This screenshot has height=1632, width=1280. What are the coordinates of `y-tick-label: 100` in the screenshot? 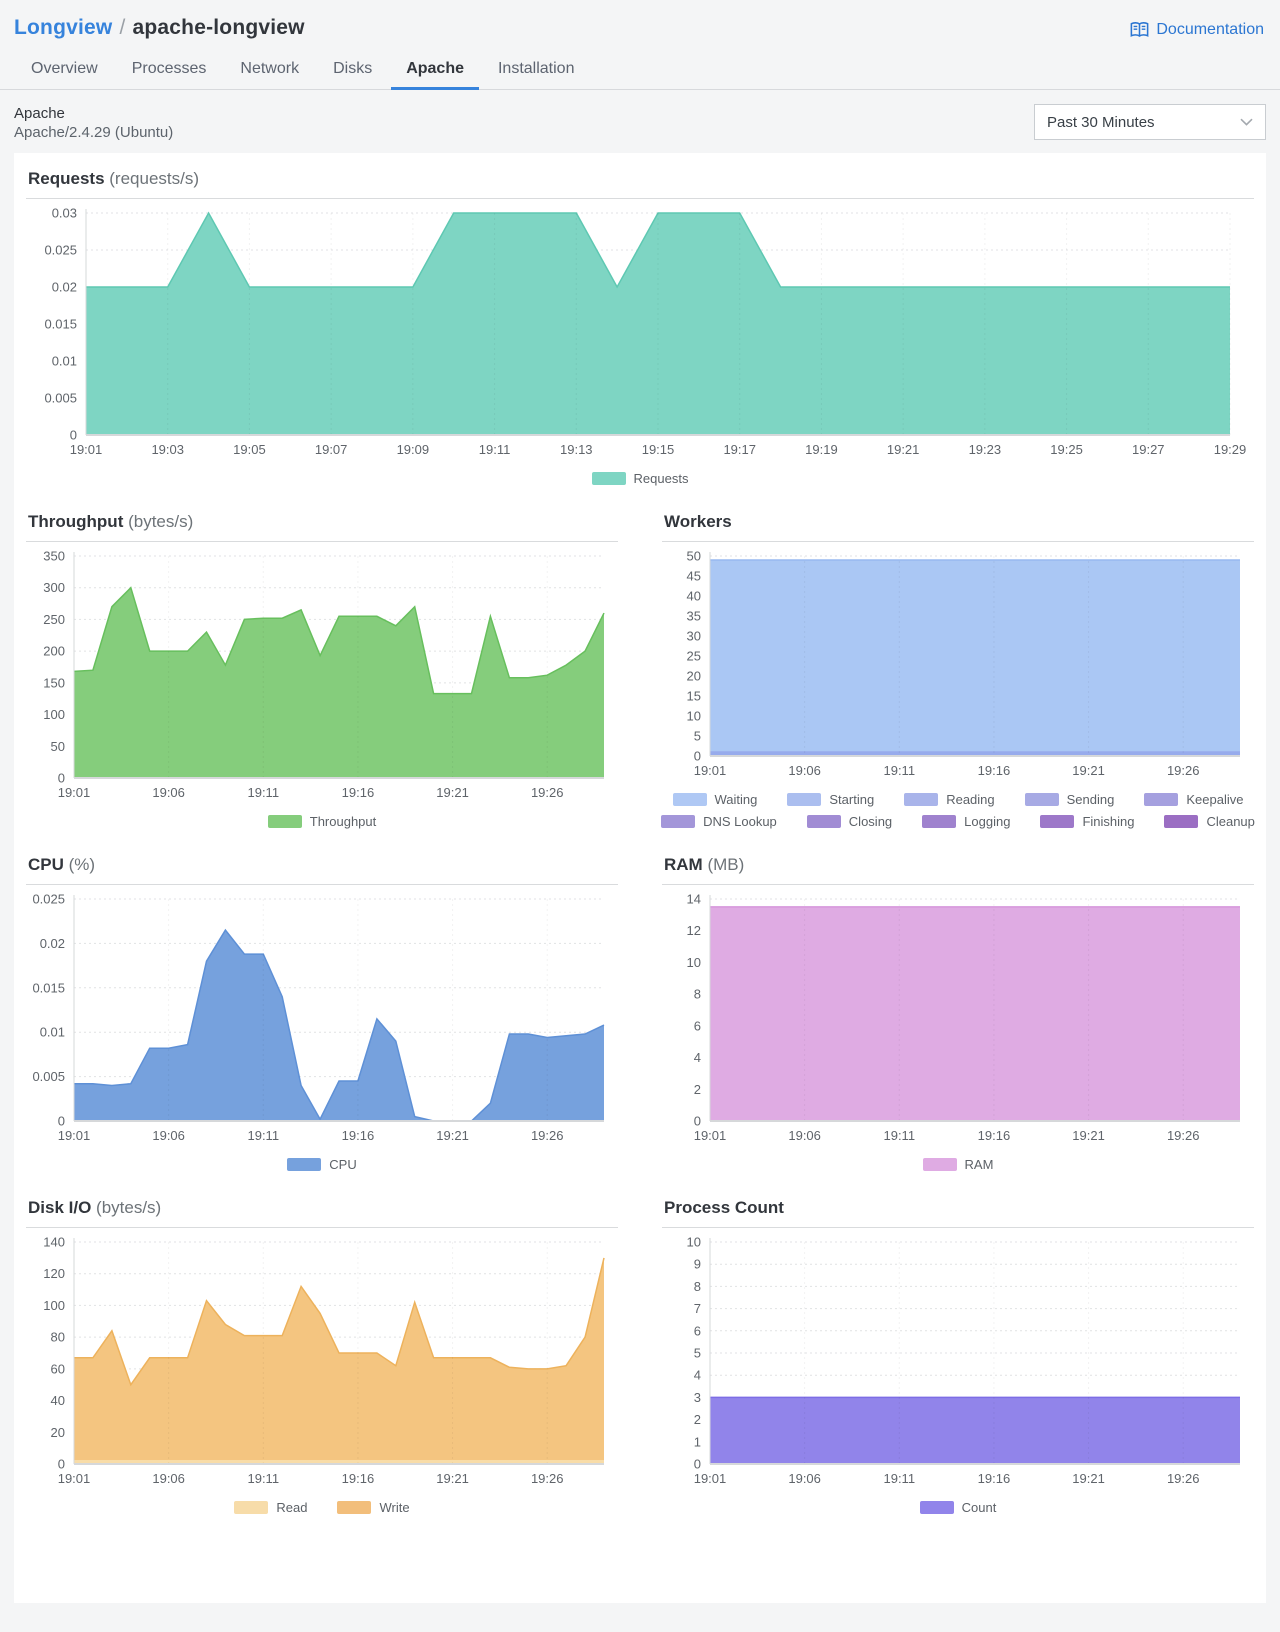 It's located at (54, 714).